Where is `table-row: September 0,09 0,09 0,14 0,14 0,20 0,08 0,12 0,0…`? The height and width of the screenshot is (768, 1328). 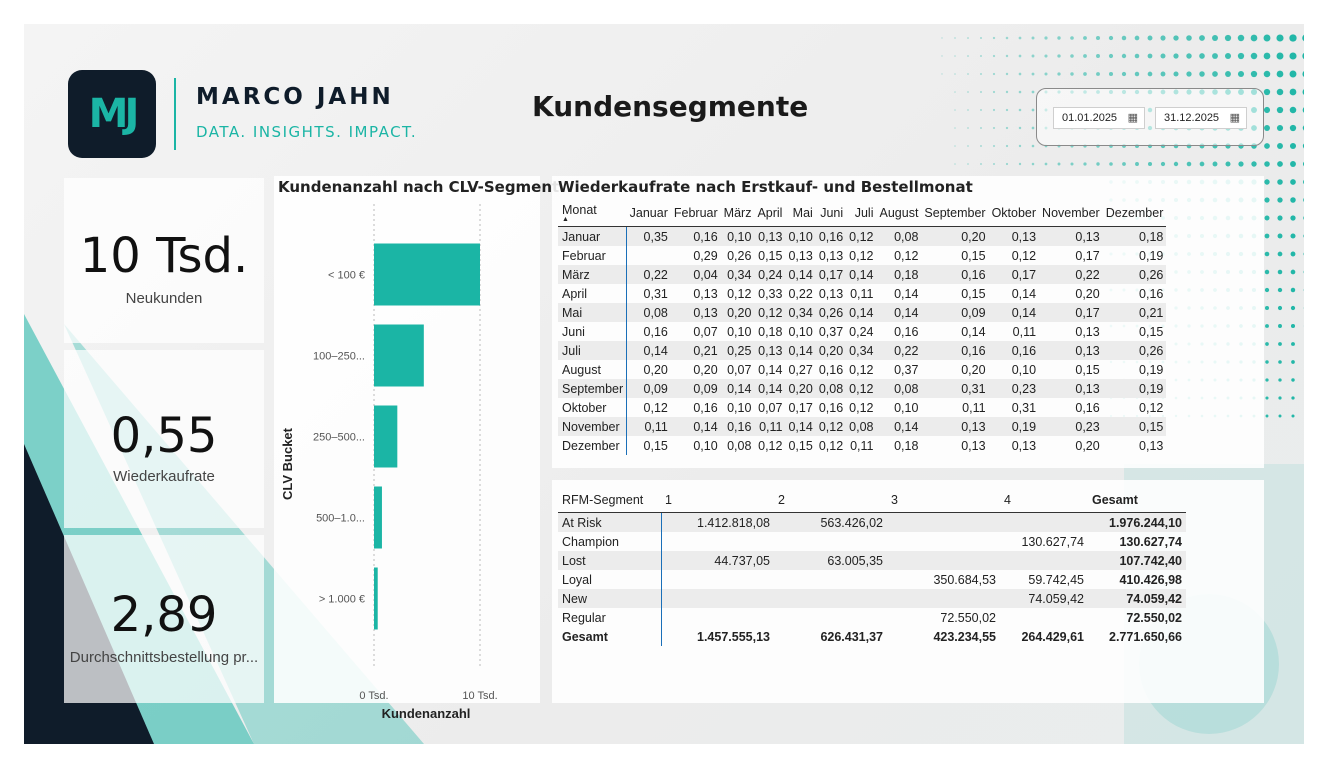 table-row: September 0,09 0,09 0,14 0,14 0,20 0,08 0,12 0,0… is located at coordinates (862, 388).